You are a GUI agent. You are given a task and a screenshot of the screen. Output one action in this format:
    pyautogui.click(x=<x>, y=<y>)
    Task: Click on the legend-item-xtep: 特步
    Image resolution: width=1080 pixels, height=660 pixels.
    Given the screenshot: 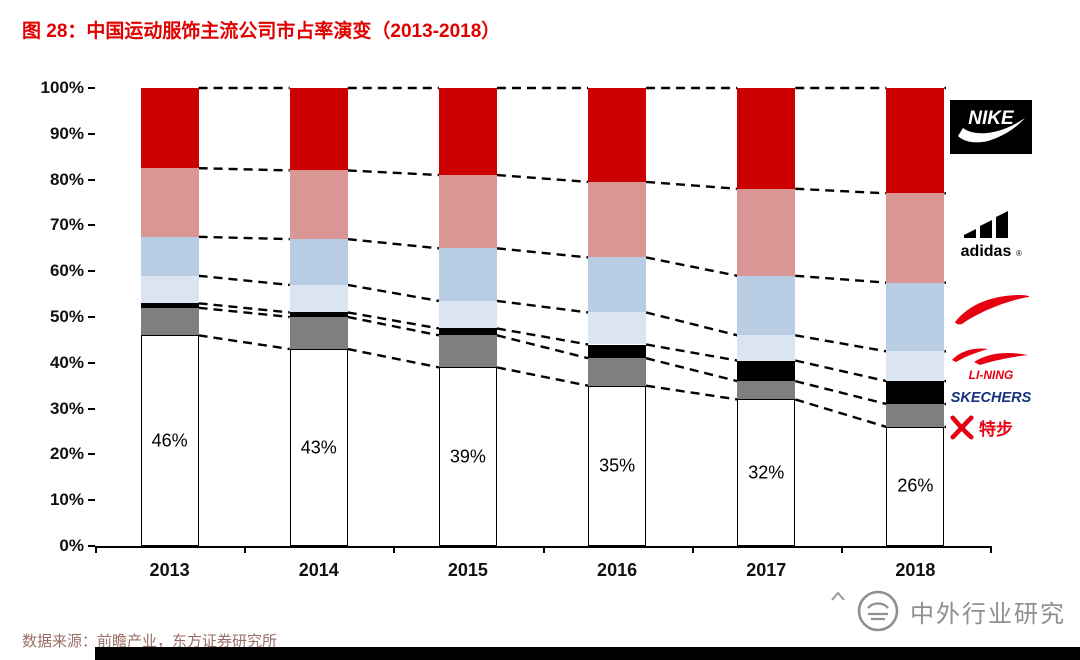 What is the action you would take?
    pyautogui.click(x=981, y=427)
    